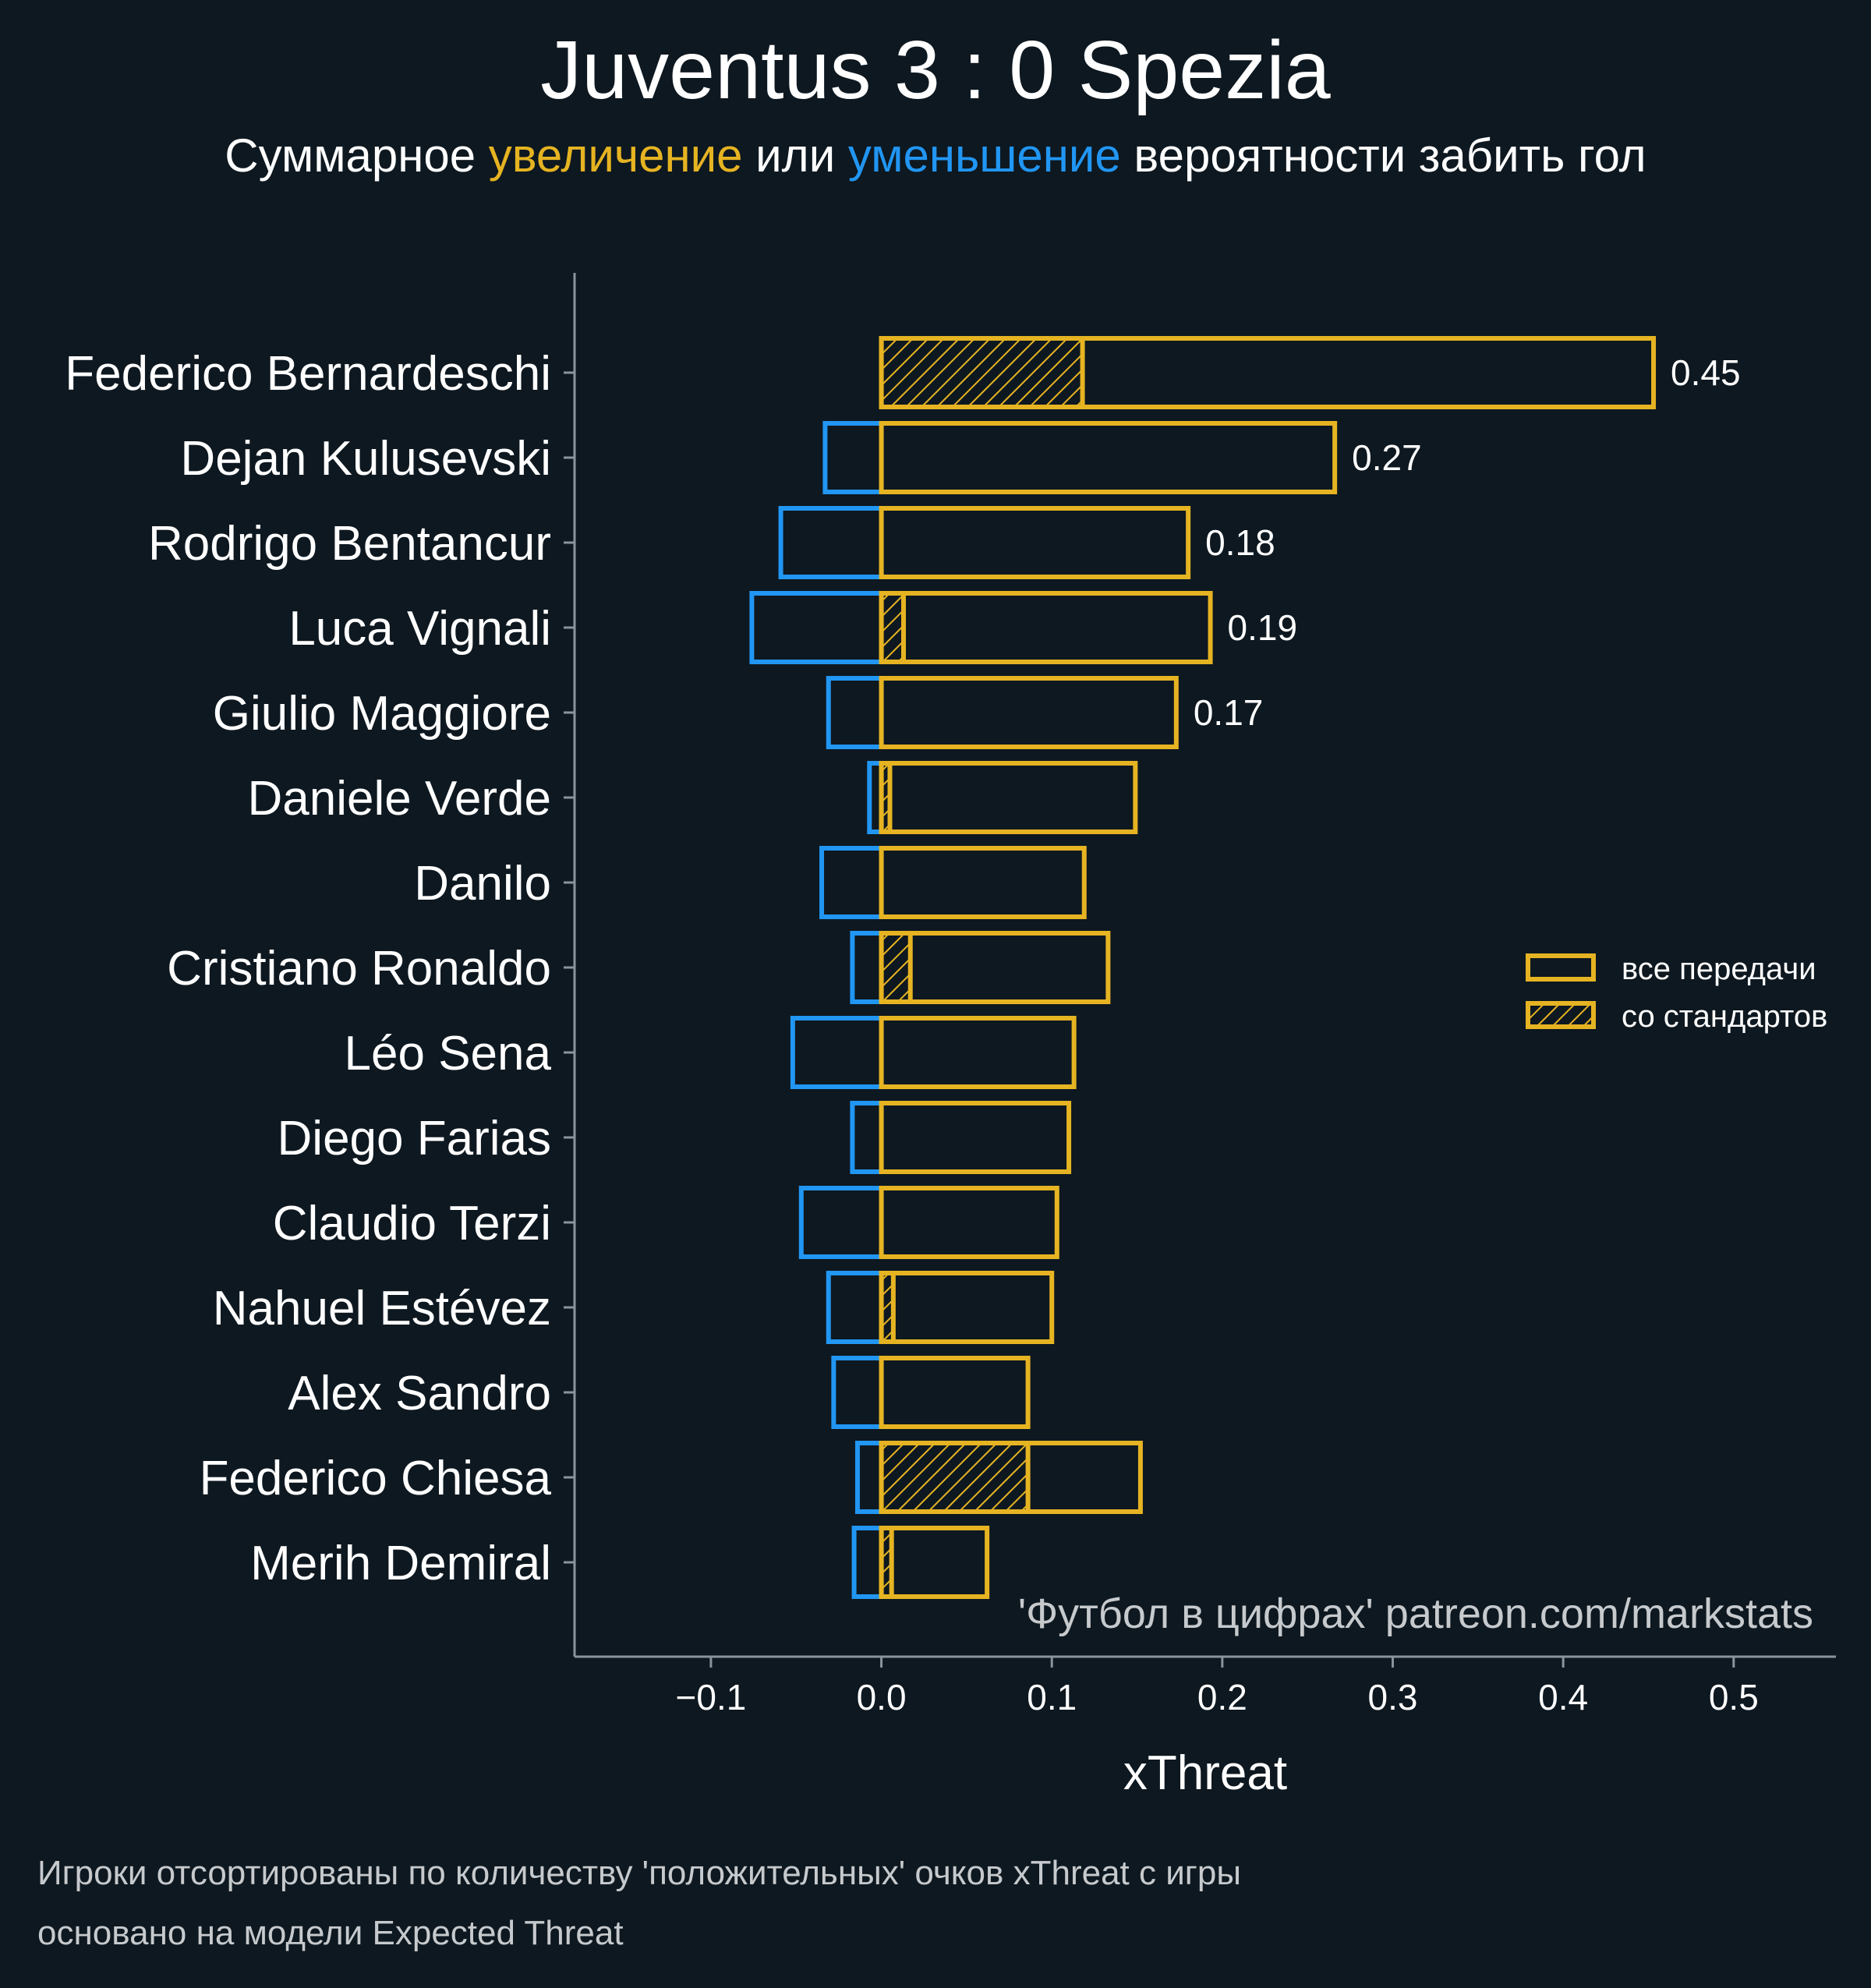 This screenshot has width=1871, height=1988. Describe the element at coordinates (376, 1478) in the screenshot. I see `y-tick-label: Federico Chiesa` at that location.